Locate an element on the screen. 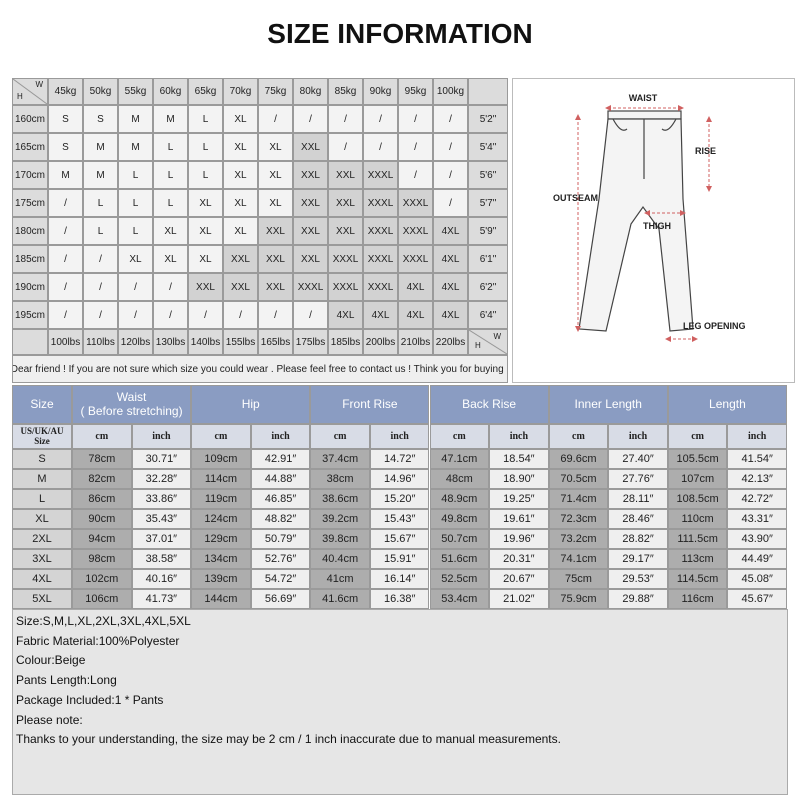 Image resolution: width=800 pixels, height=800 pixels. inch-value: 42.91″ is located at coordinates (280, 459).